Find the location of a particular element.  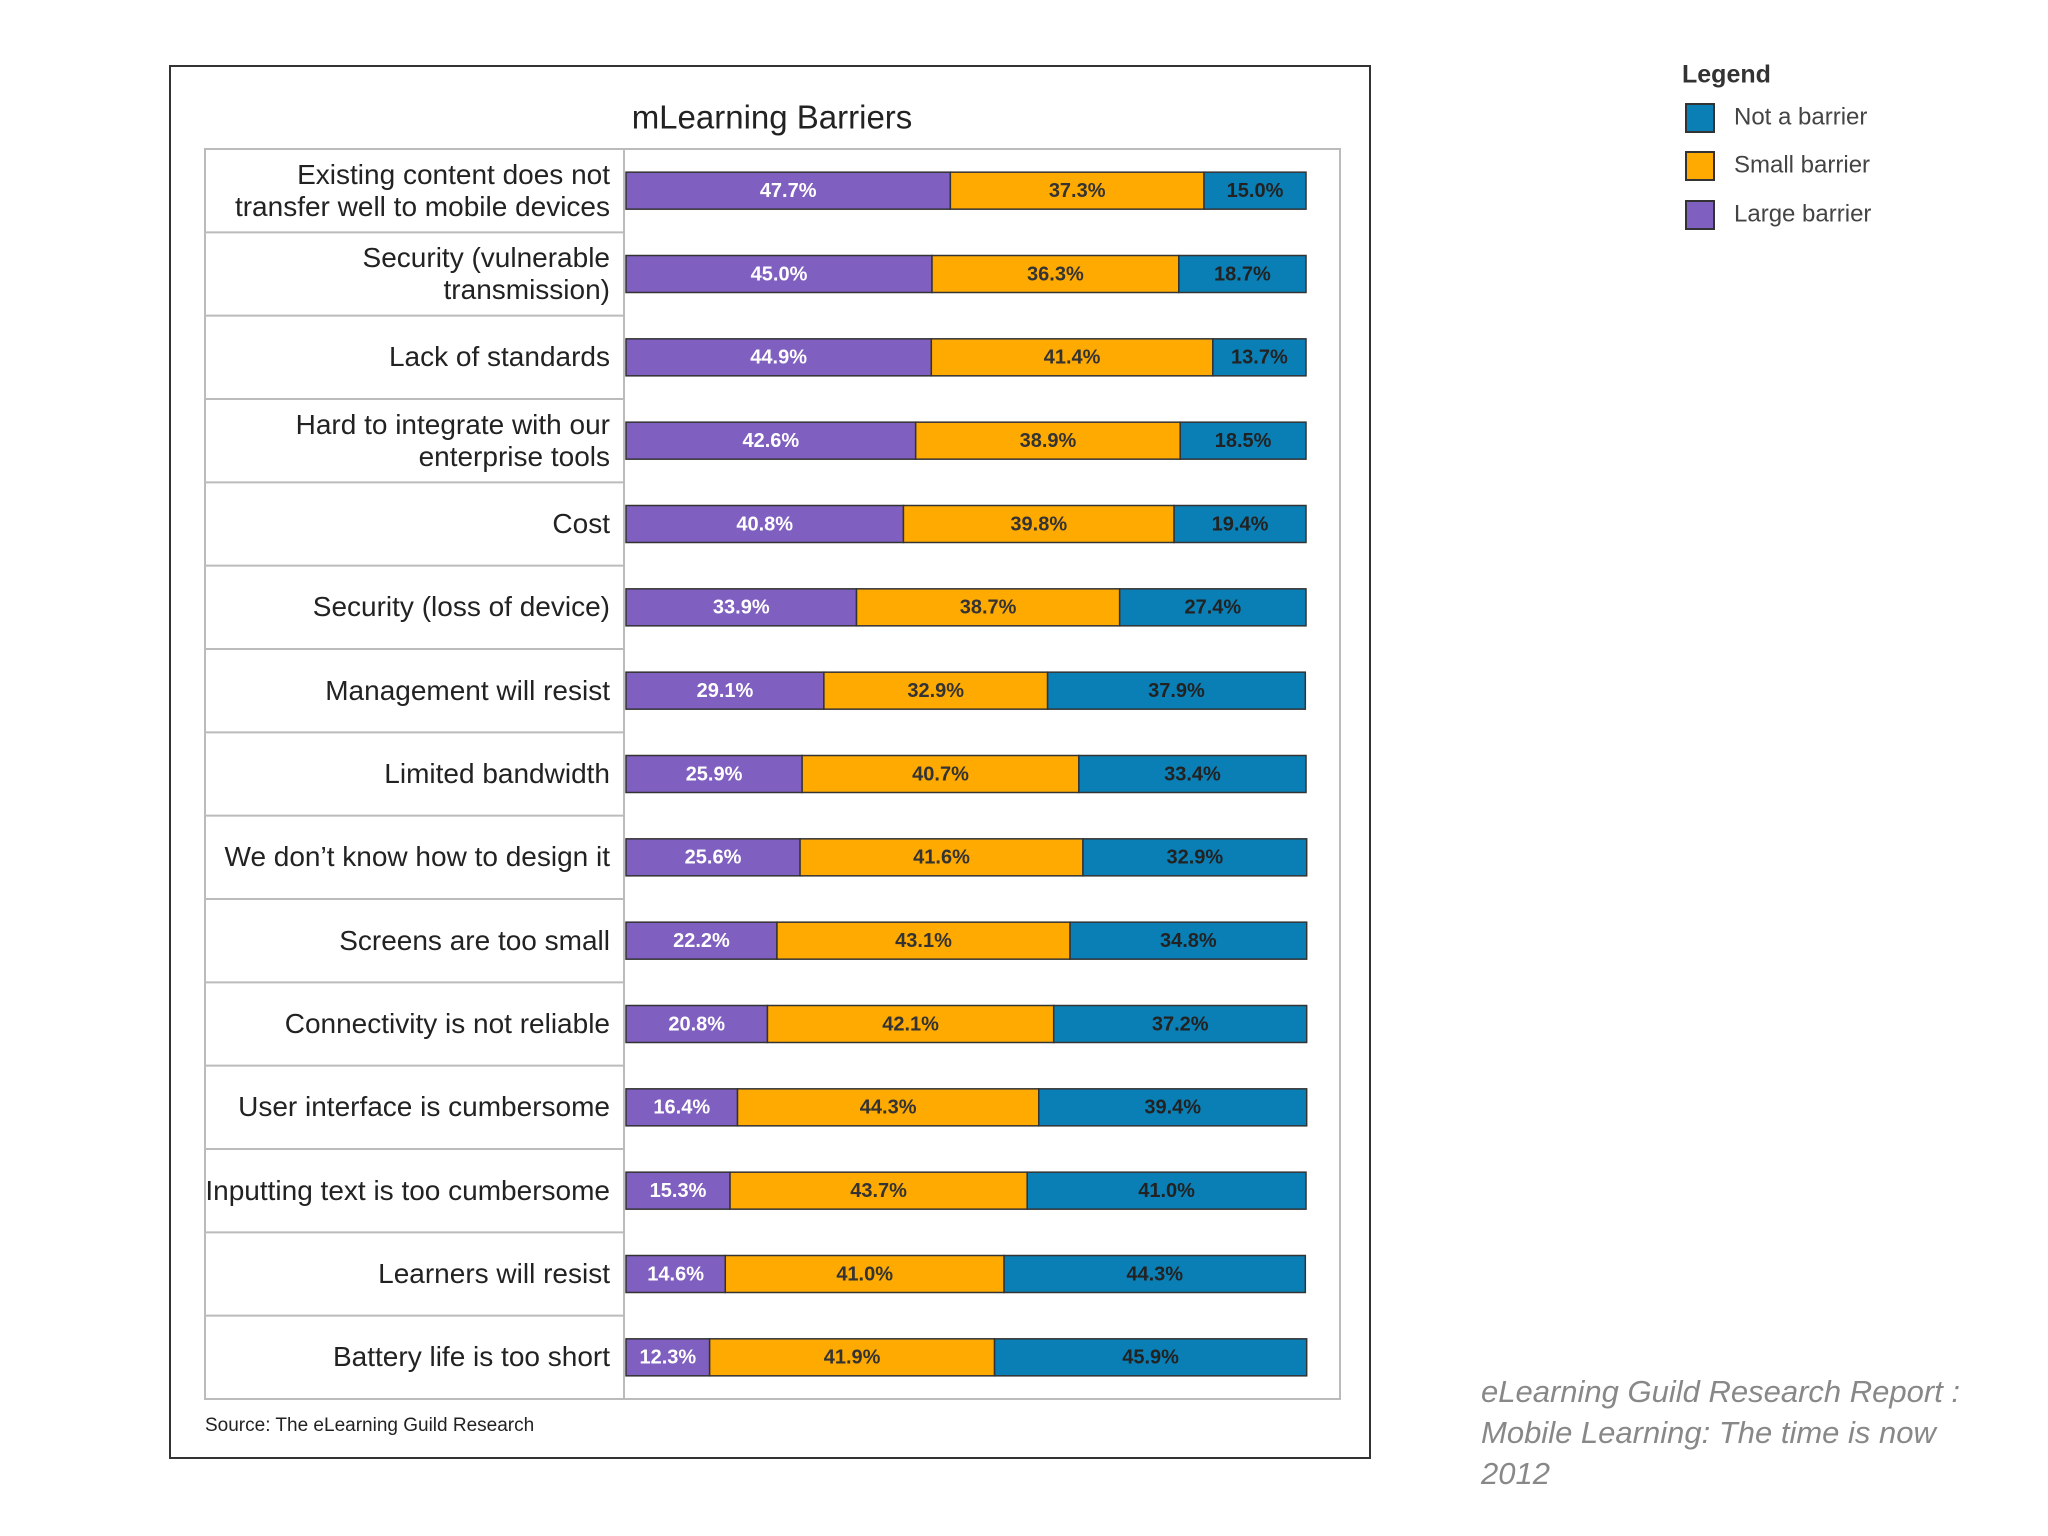

value-label: 37.9% is located at coordinates (1176, 691).